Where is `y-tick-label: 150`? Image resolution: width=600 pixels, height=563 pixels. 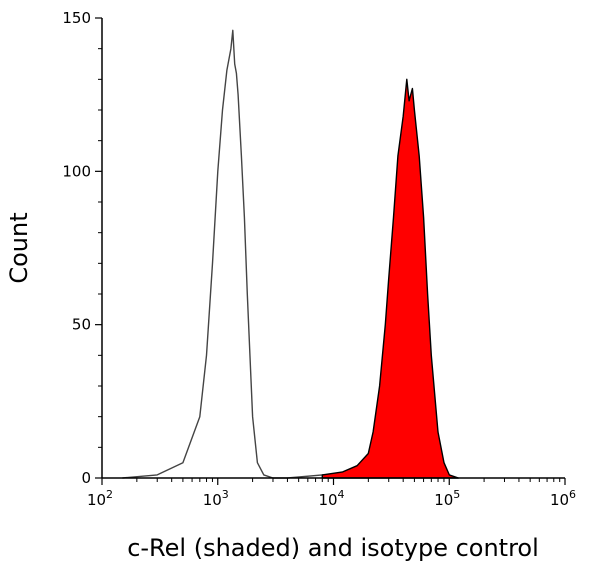 y-tick-label: 150 is located at coordinates (76, 18).